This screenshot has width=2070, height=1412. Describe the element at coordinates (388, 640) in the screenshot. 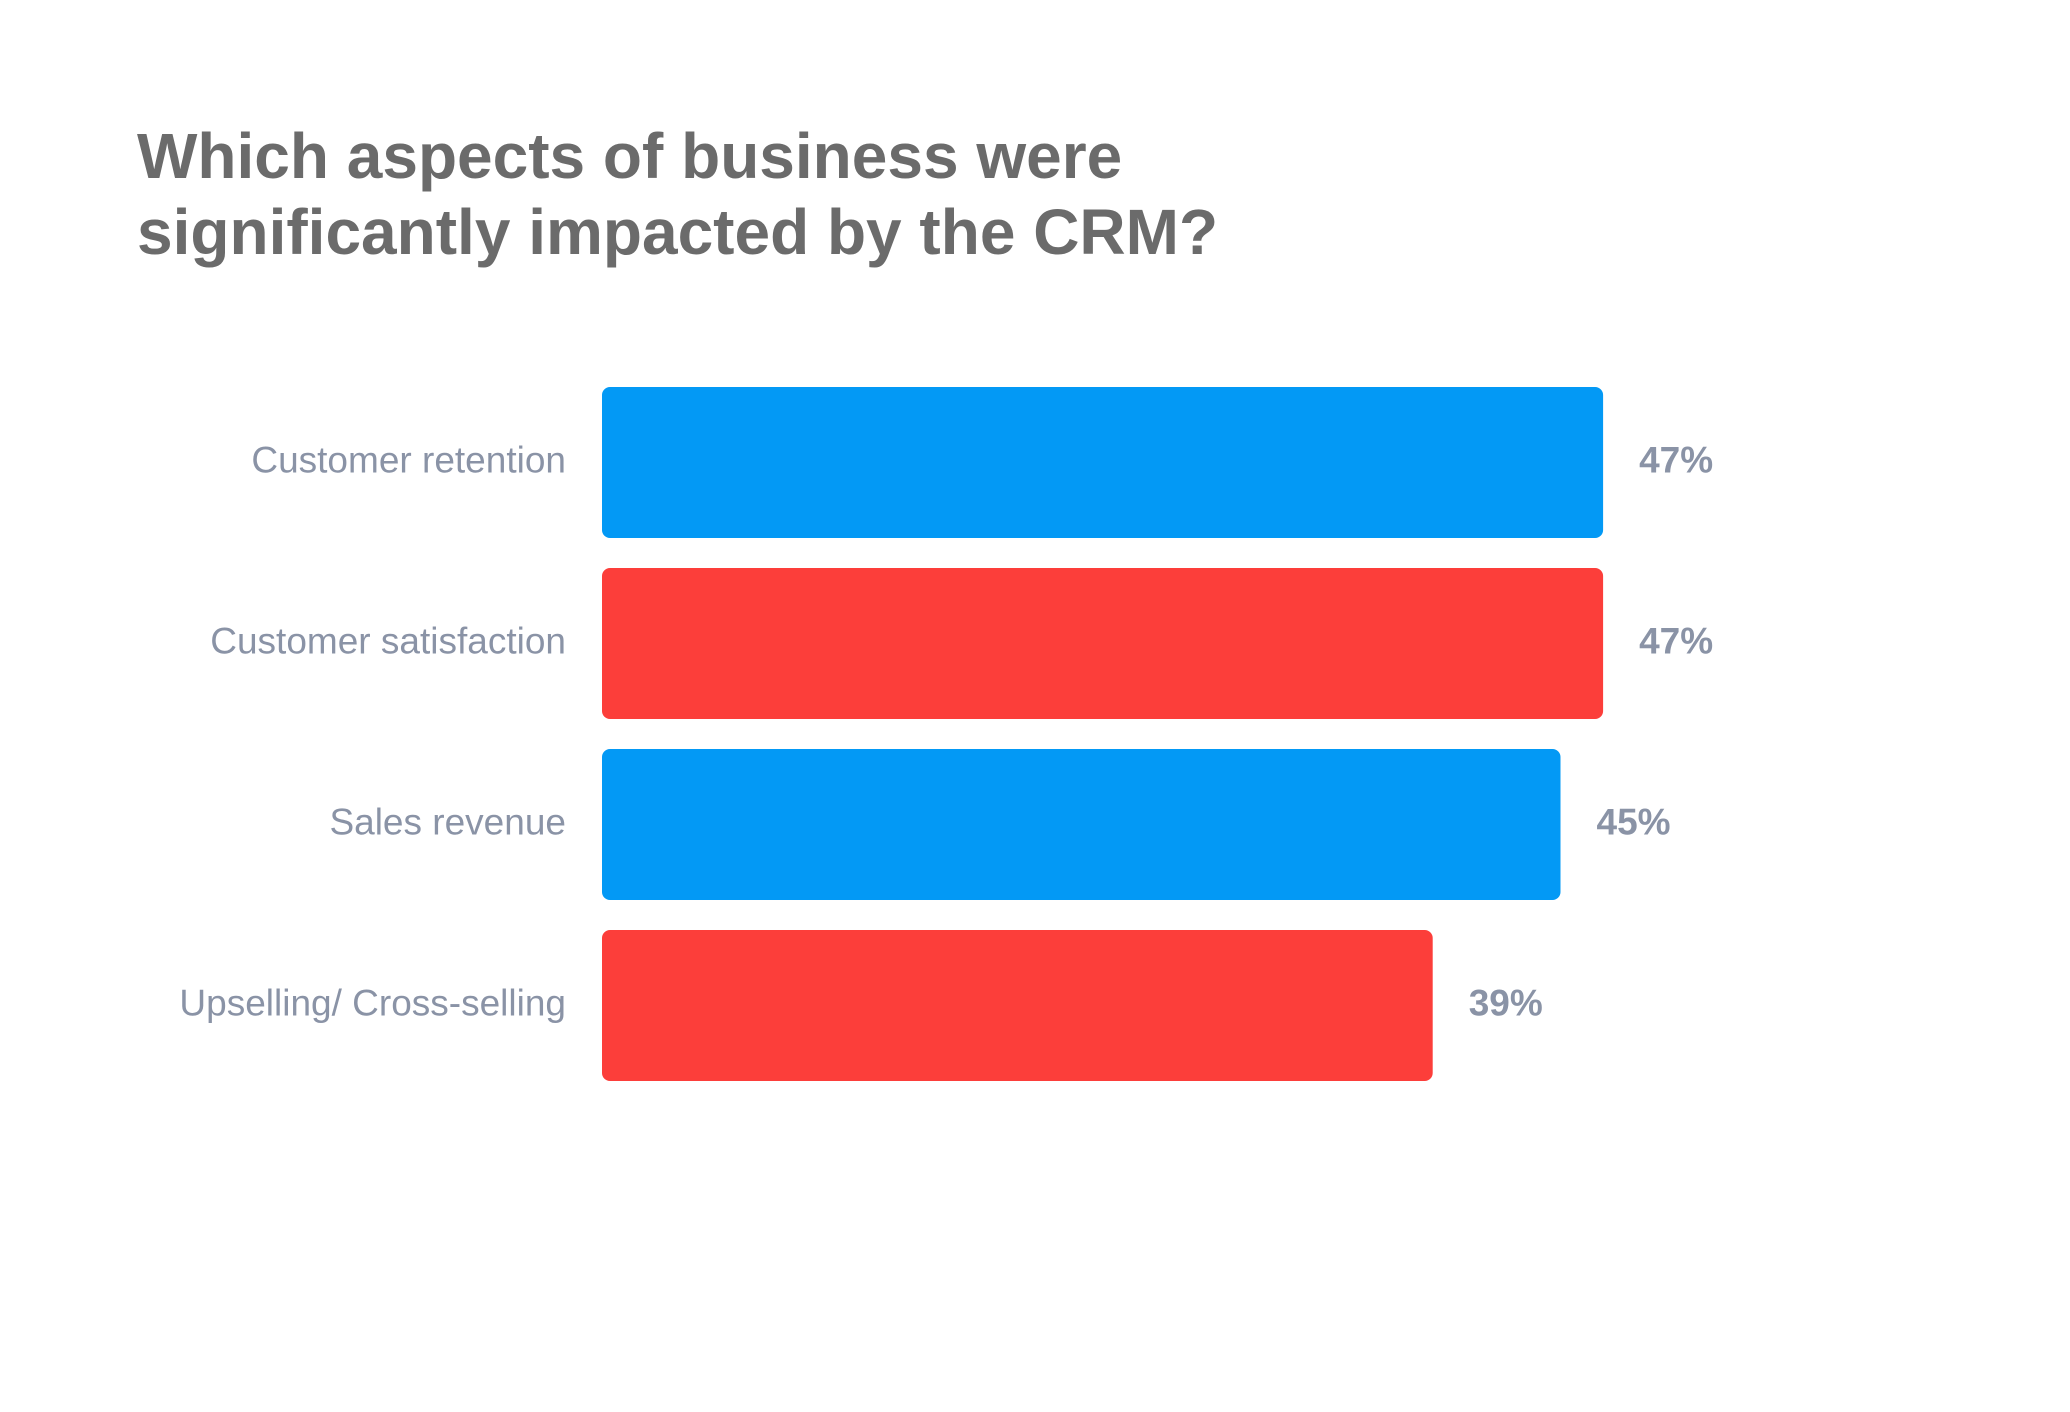

I see `category-label: Customer satisfaction` at that location.